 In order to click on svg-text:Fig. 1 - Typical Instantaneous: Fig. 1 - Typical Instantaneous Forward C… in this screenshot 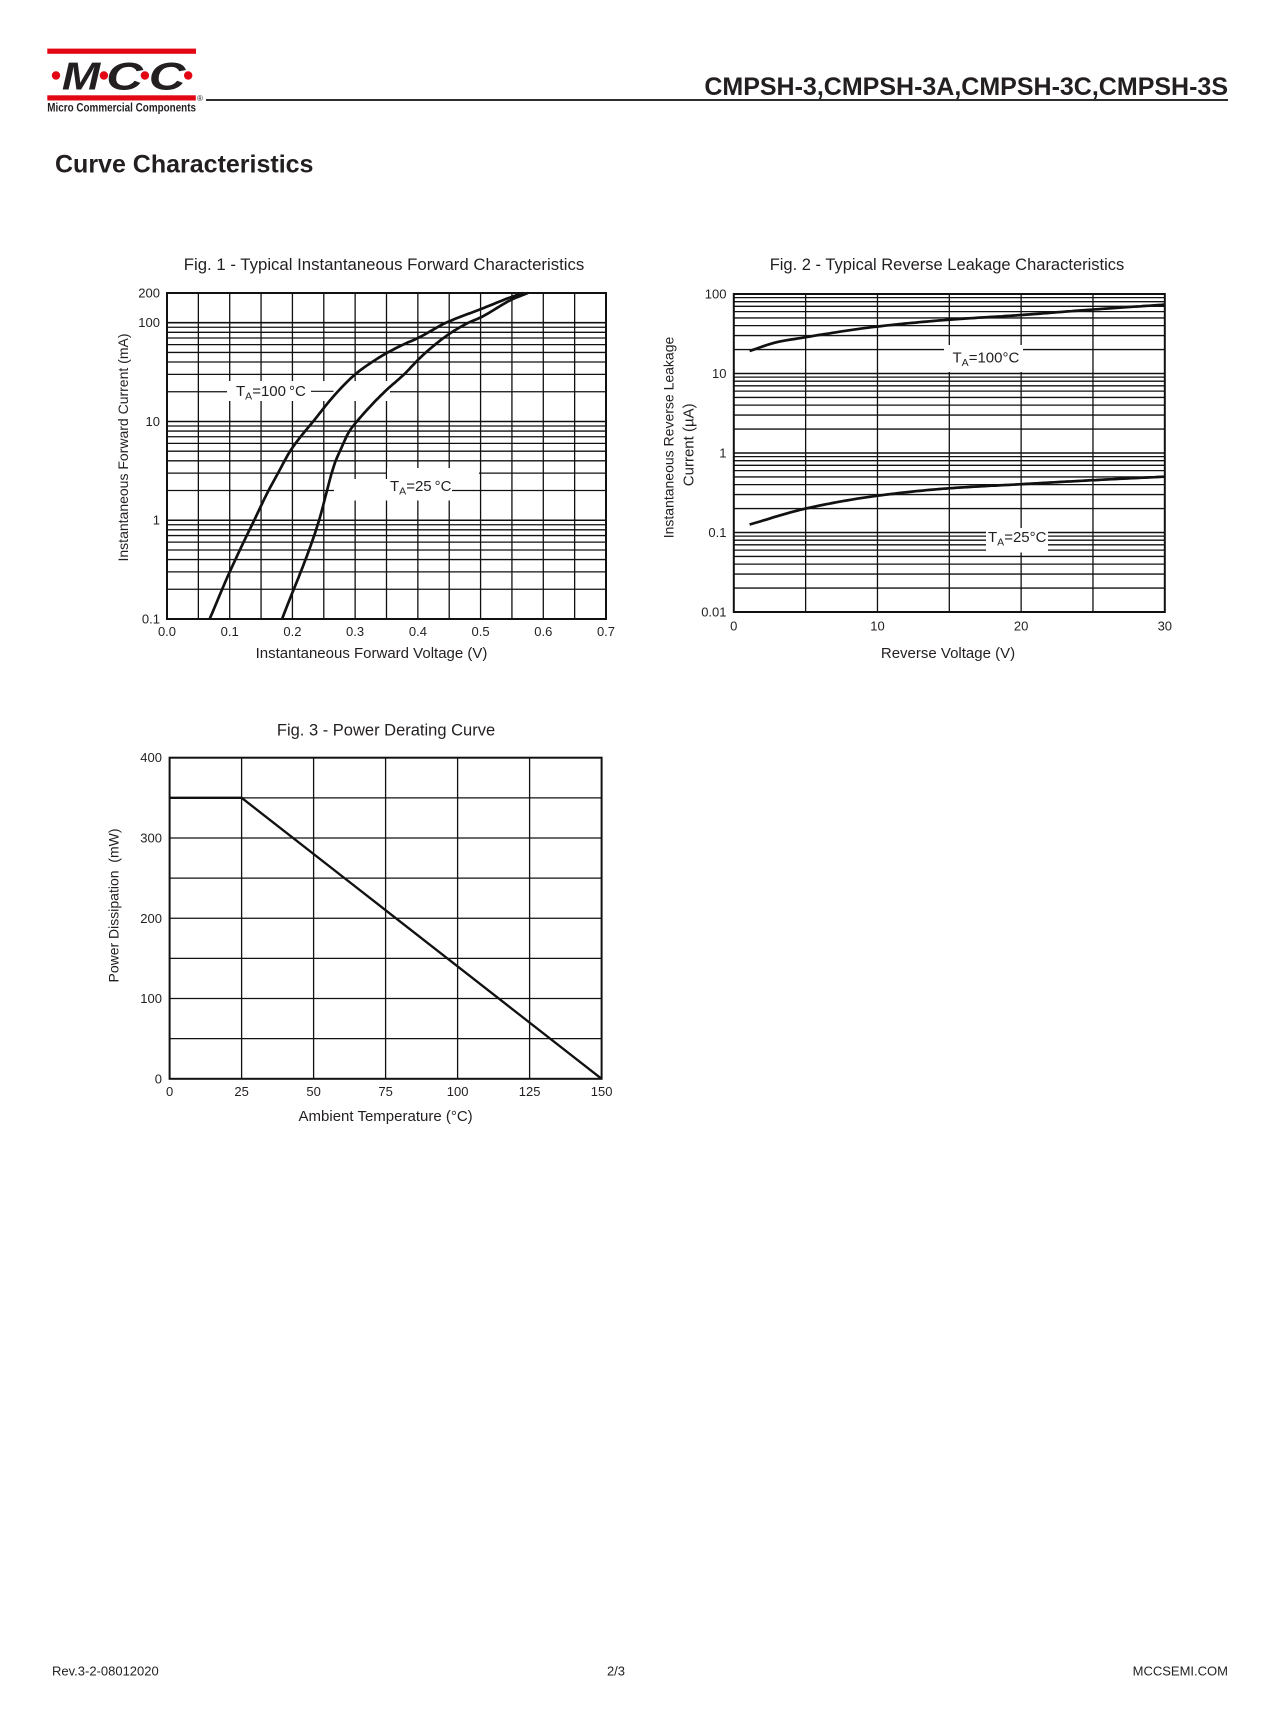, I will do `click(384, 265)`.